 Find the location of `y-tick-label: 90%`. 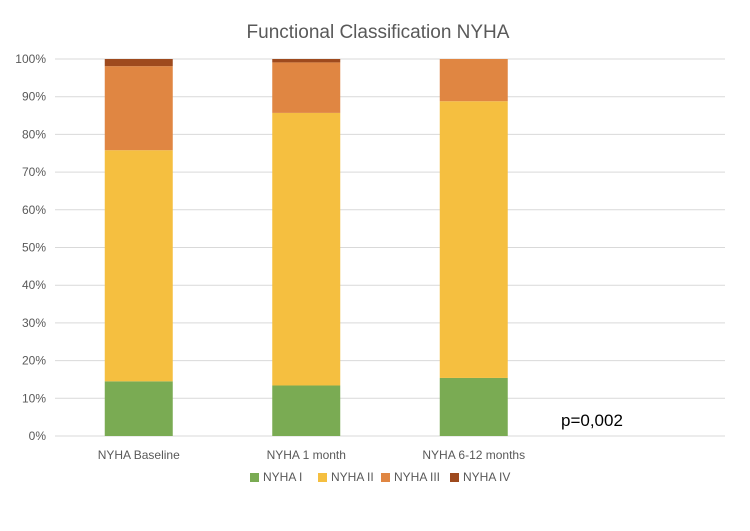

y-tick-label: 90% is located at coordinates (34, 97).